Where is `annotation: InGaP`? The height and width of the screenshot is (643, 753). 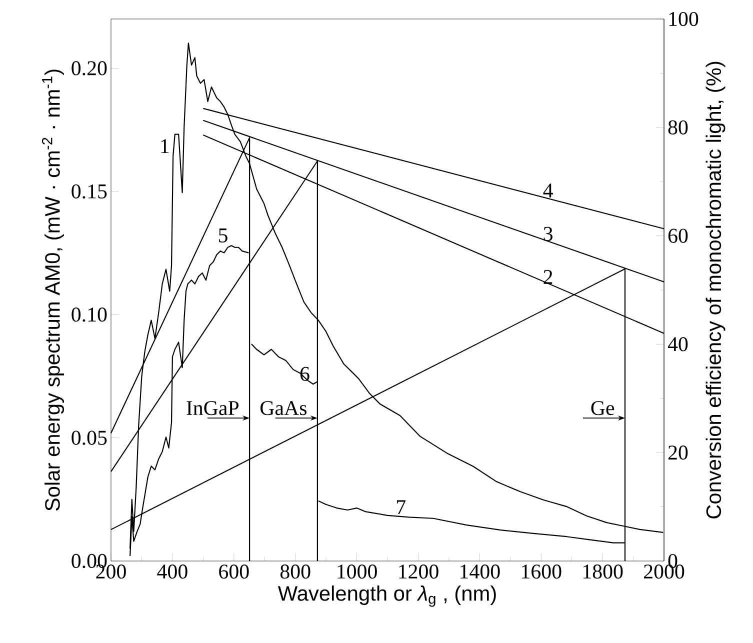 annotation: InGaP is located at coordinates (212, 408).